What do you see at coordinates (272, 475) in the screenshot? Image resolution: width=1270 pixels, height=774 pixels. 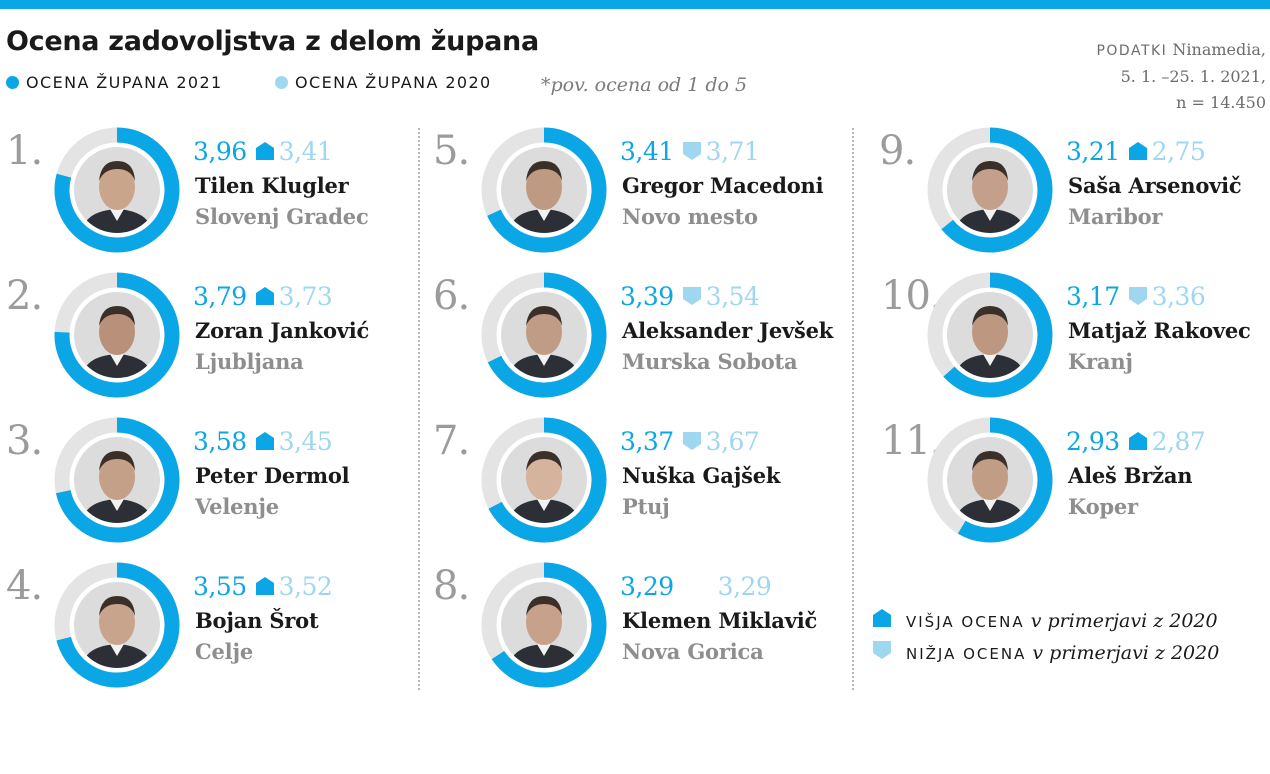 I see `mayor-name: Peter Dermol` at bounding box center [272, 475].